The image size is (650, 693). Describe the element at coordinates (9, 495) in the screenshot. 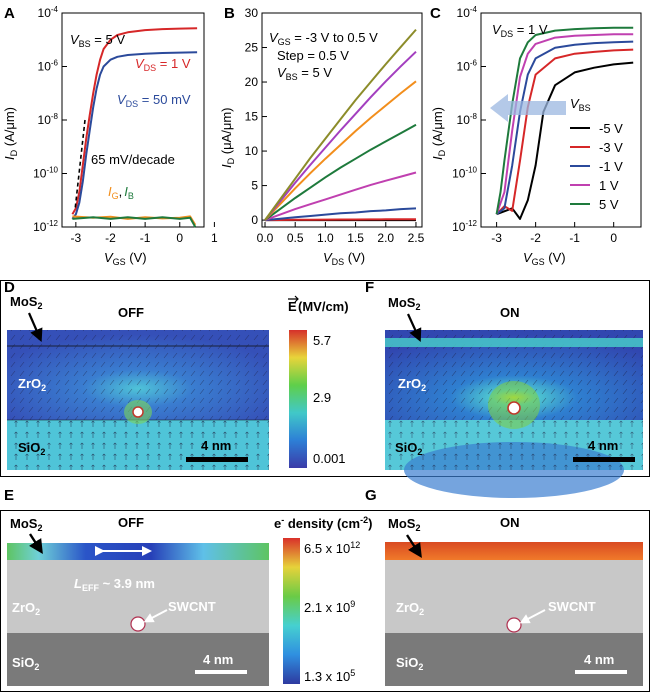

I see `panel-letter-e: E` at that location.